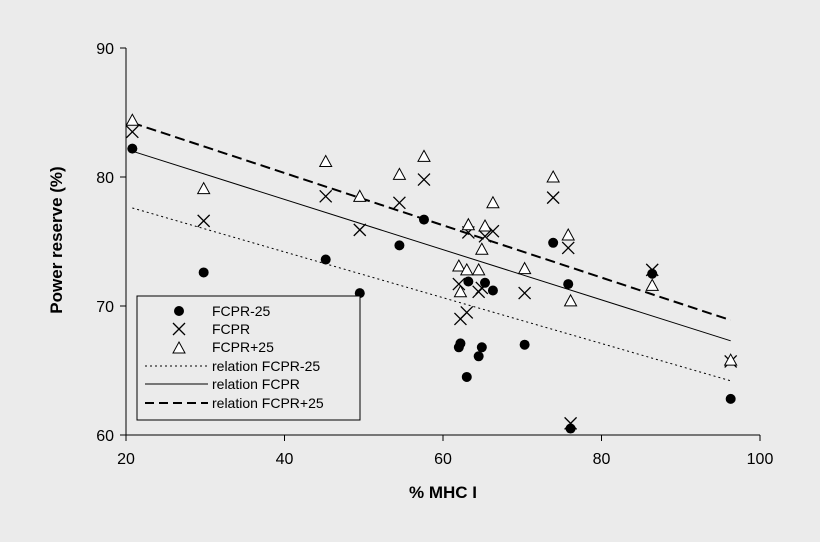 The image size is (820, 547). Describe the element at coordinates (760, 459) in the screenshot. I see `x-tick-label: 100` at that location.